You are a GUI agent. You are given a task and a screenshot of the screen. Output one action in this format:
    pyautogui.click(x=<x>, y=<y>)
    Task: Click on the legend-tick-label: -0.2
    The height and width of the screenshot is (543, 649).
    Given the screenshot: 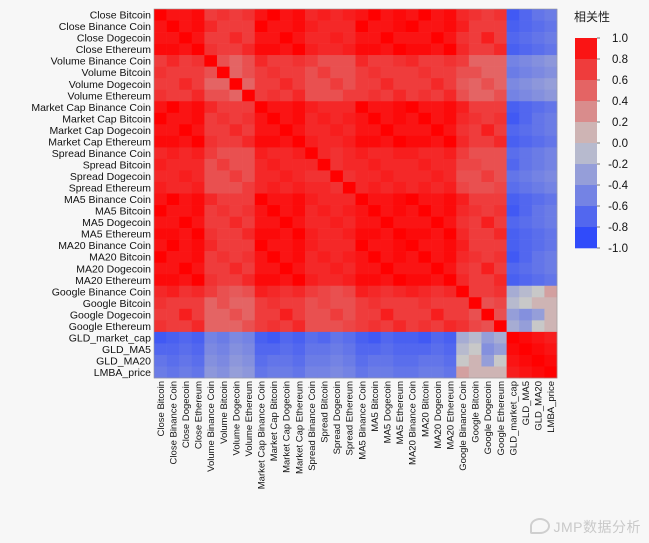 What is the action you would take?
    pyautogui.click(x=618, y=165)
    